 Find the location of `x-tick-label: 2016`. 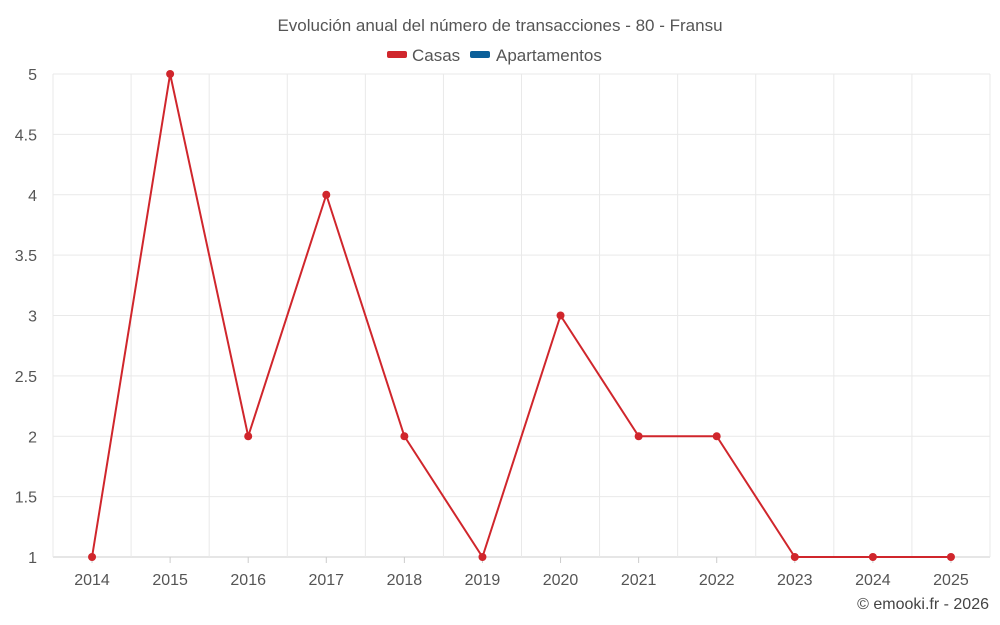

x-tick-label: 2016 is located at coordinates (248, 580).